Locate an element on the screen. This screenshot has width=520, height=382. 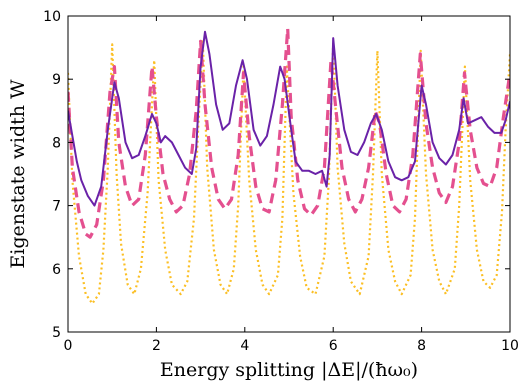
x-tick-label: 2 is located at coordinates (156, 346).